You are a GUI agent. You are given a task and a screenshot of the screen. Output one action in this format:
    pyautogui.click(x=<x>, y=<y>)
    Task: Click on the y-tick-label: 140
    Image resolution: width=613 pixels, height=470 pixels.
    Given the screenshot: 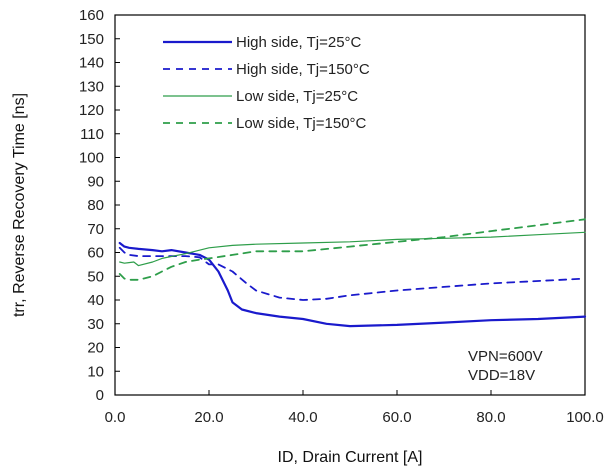 What is the action you would take?
    pyautogui.click(x=91, y=63)
    